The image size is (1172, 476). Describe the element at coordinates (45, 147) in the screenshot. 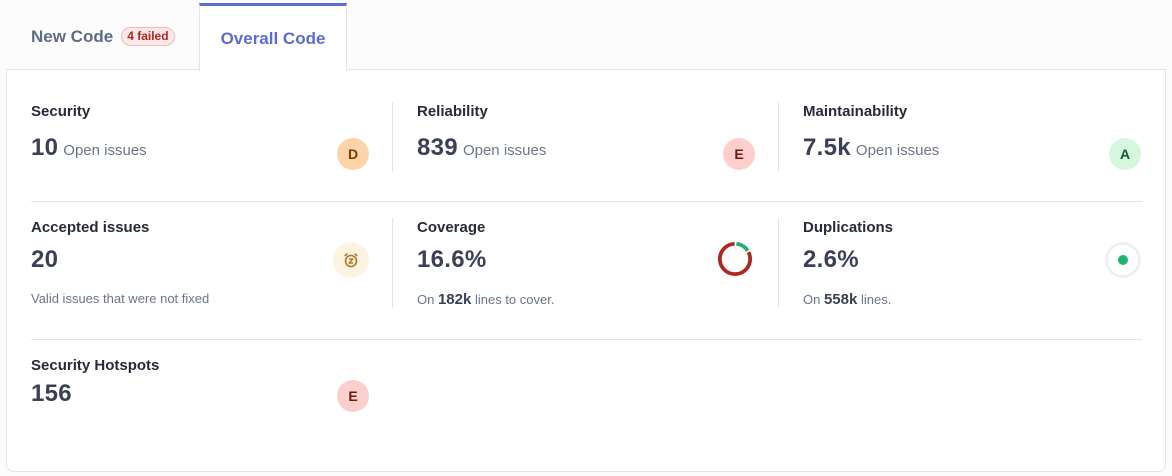

I see `security-value: 10` at that location.